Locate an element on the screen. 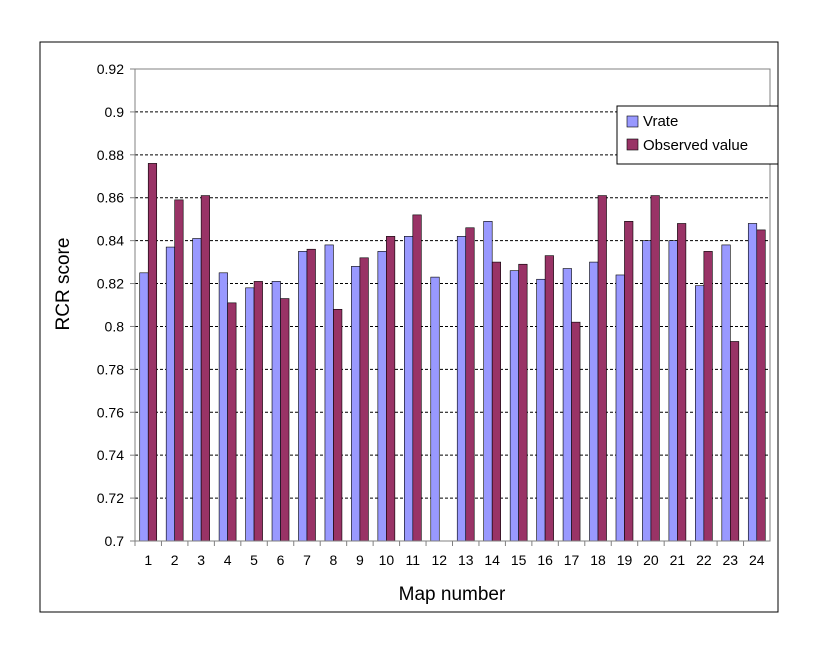 The image size is (821, 656). legend-box is located at coordinates (697, 135).